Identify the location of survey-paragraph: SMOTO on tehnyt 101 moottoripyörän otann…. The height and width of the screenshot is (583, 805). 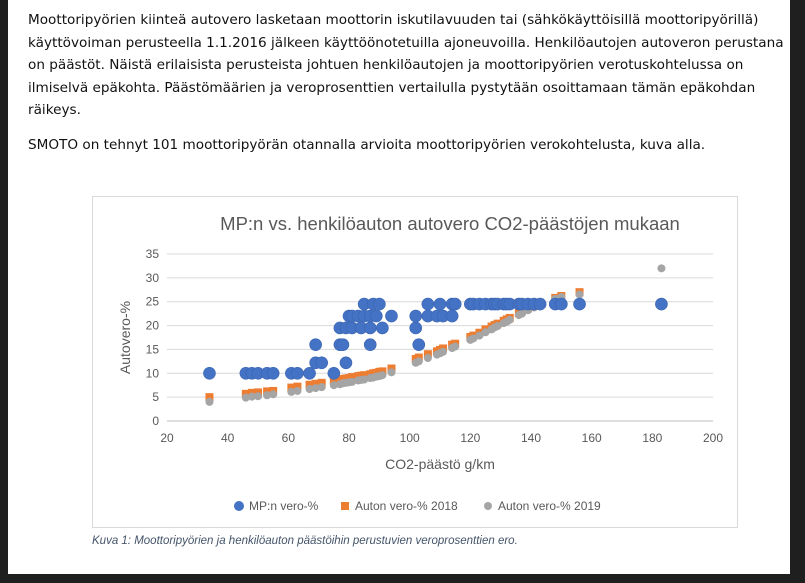
(367, 145).